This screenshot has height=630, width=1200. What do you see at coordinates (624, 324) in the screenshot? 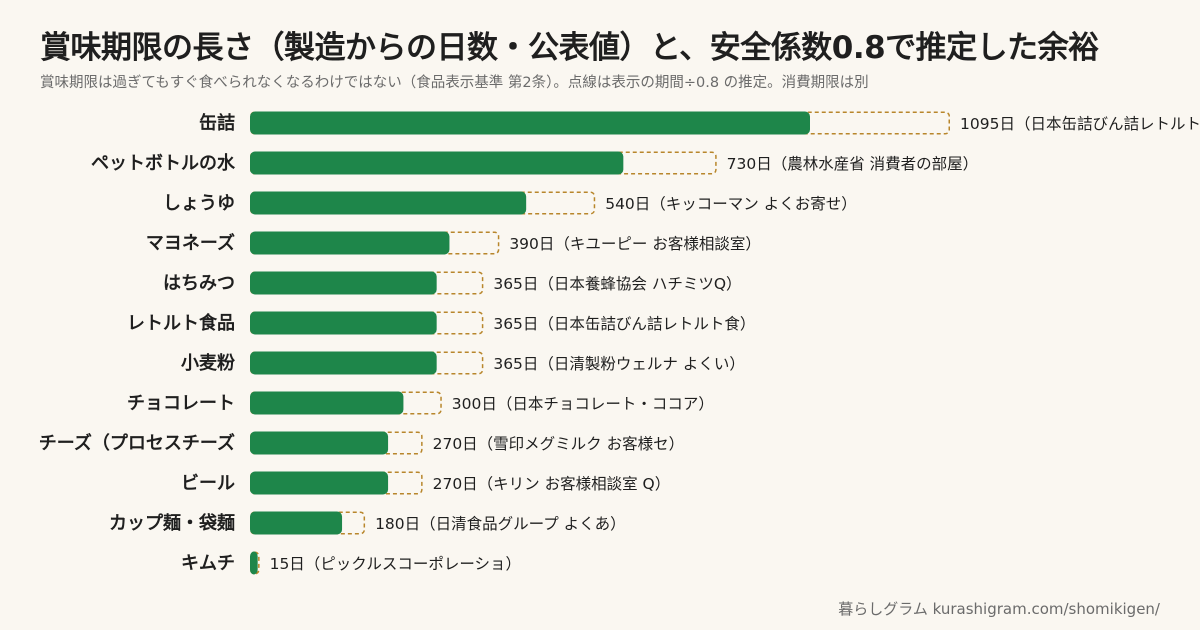
I see `data-label: 365日（日本缶詰びん詰レトルト食）` at bounding box center [624, 324].